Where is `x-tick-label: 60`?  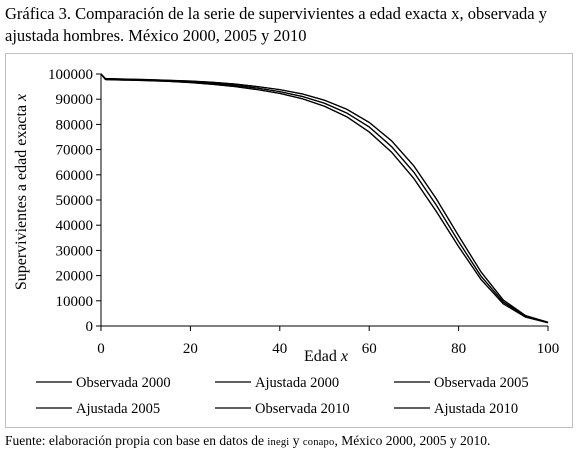
x-tick-label: 60 is located at coordinates (369, 349).